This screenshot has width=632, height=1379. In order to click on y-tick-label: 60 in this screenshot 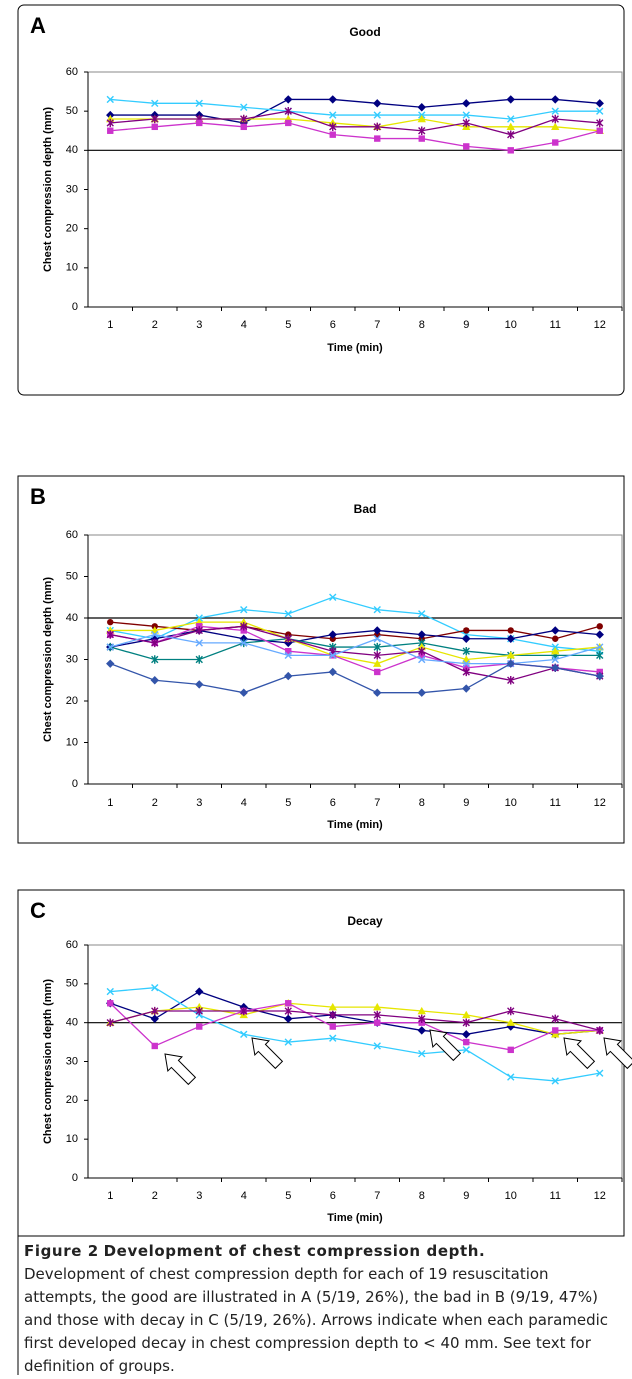, I will do `click(72, 945)`.